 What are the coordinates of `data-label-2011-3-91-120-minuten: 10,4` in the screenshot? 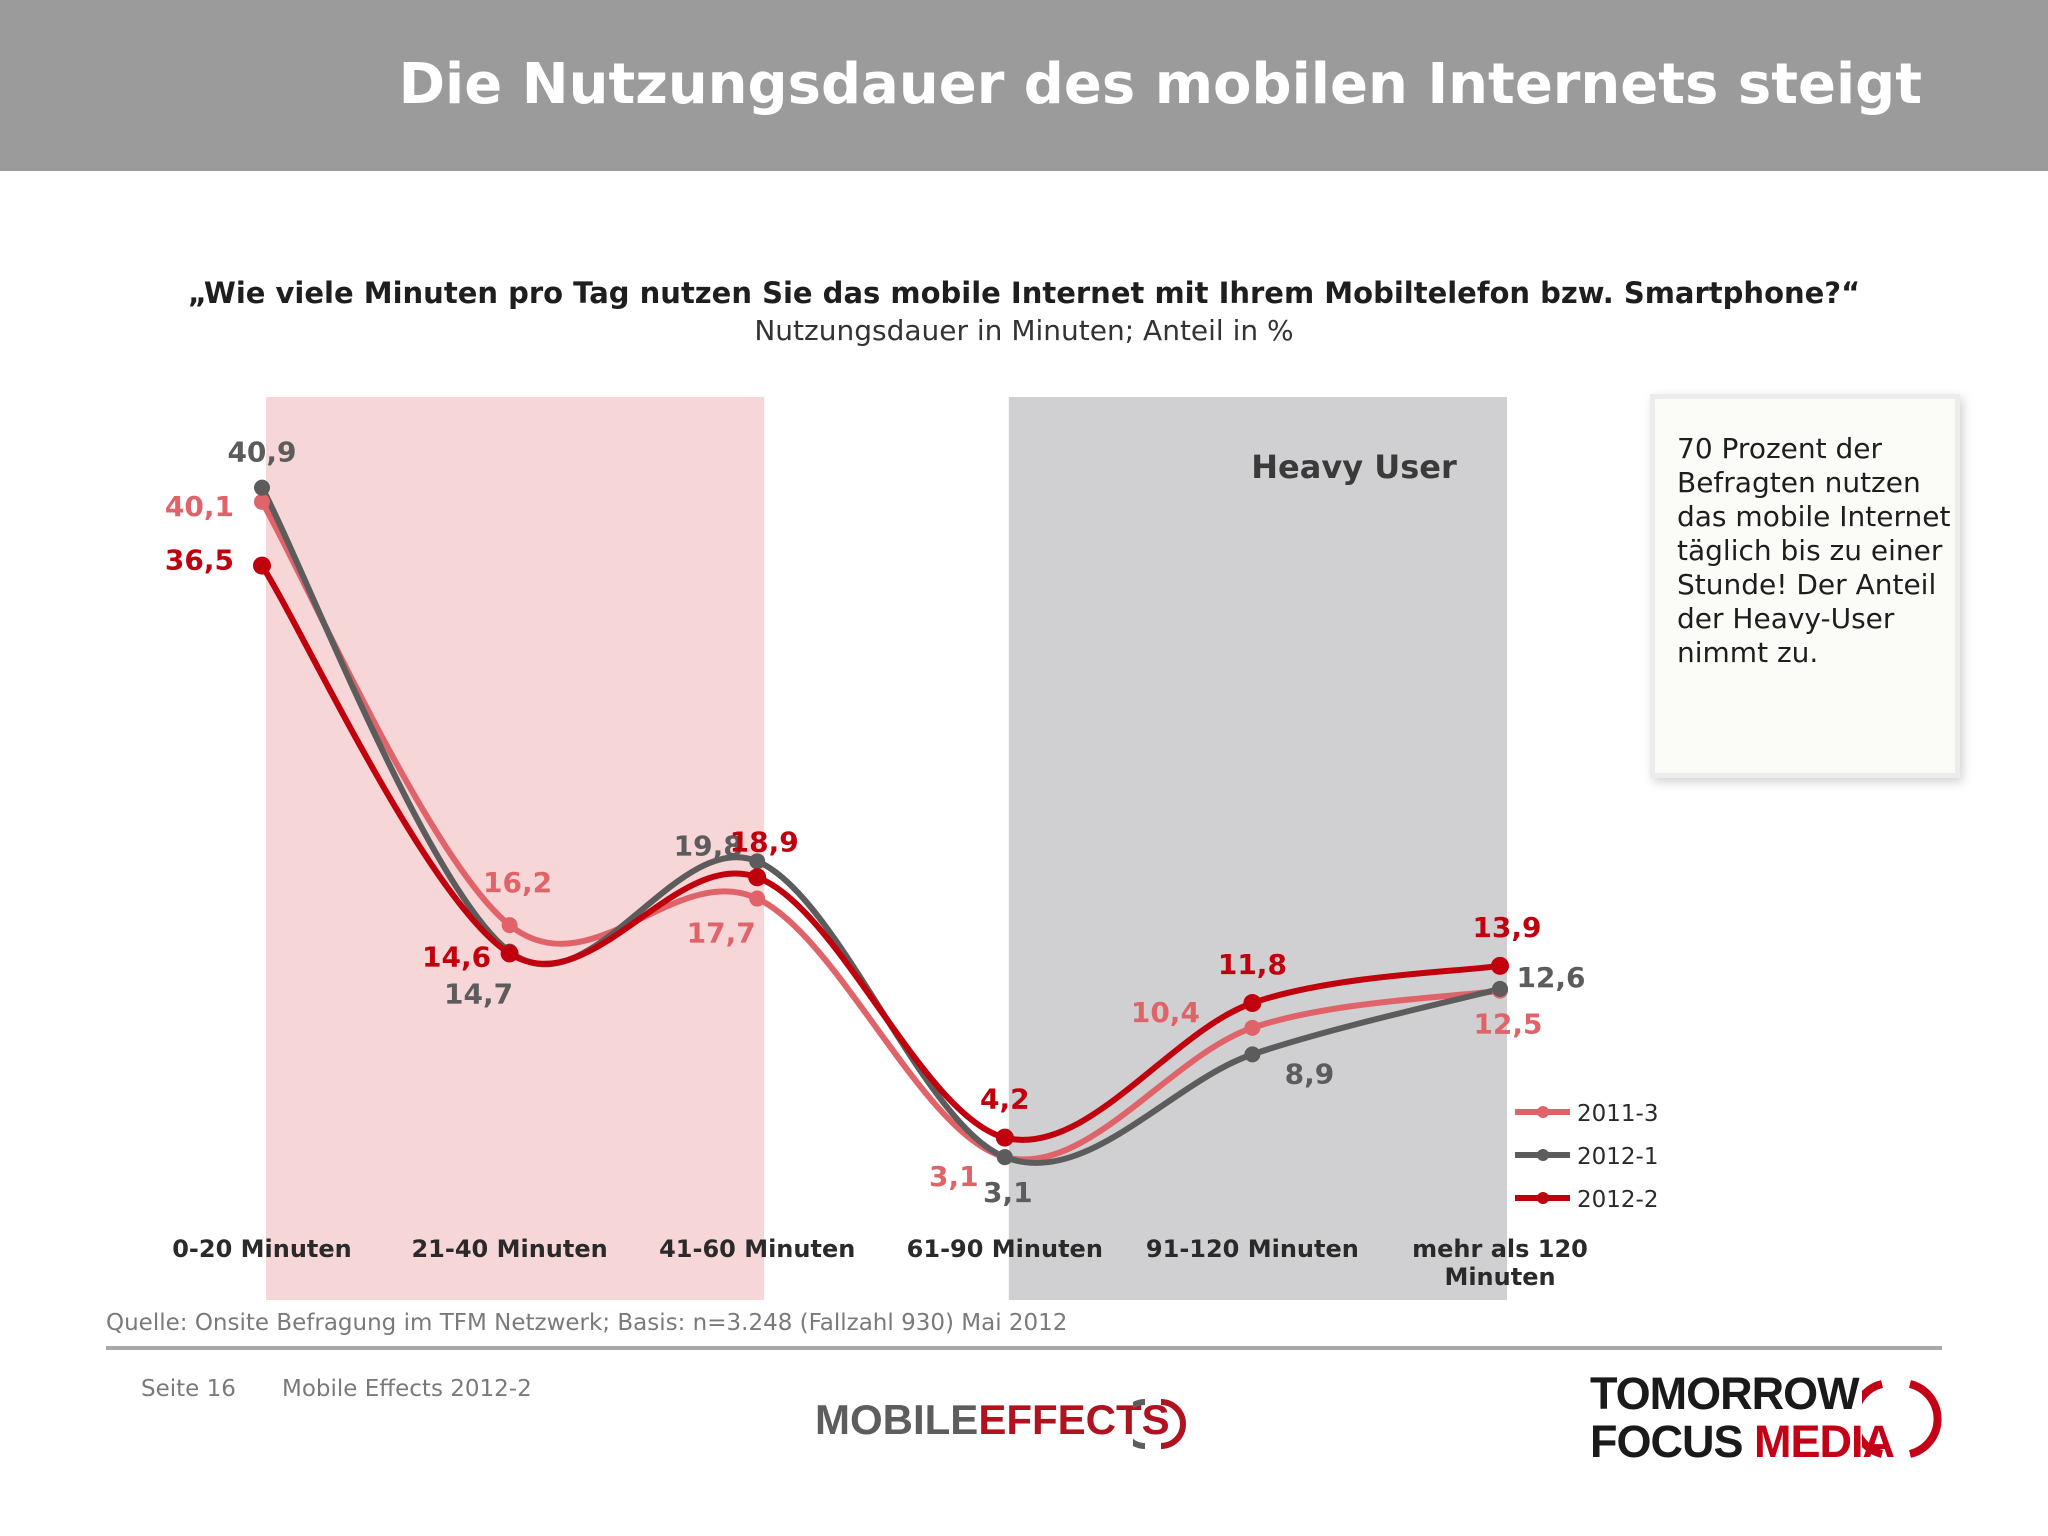 It's located at (1165, 1012).